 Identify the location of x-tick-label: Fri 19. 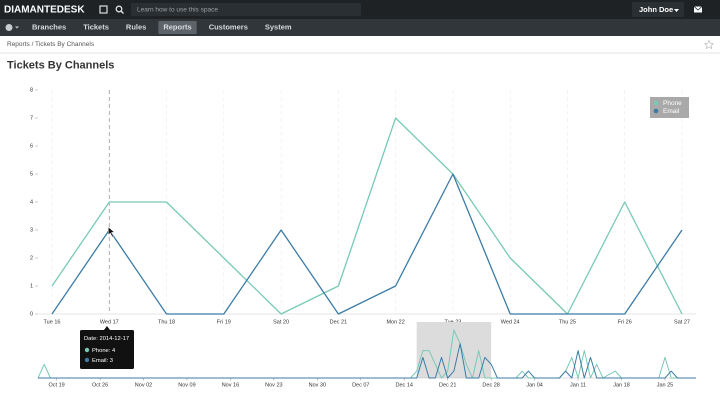
(224, 322).